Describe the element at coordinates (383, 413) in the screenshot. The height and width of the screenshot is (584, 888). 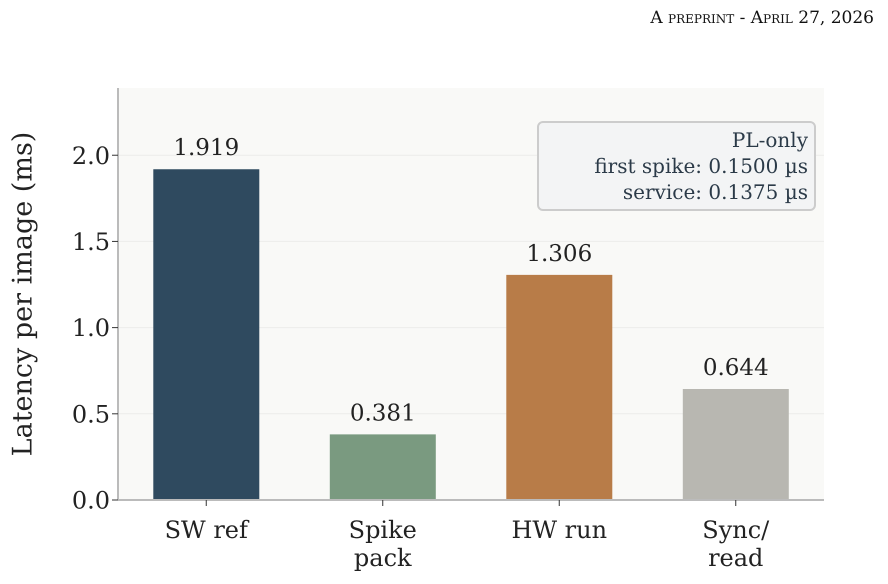
I see `data-label: 0.381` at that location.